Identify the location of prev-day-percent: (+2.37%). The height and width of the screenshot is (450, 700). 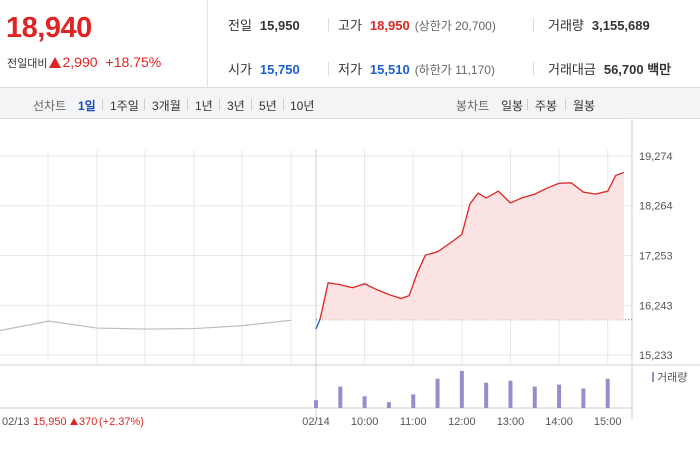
(121, 422).